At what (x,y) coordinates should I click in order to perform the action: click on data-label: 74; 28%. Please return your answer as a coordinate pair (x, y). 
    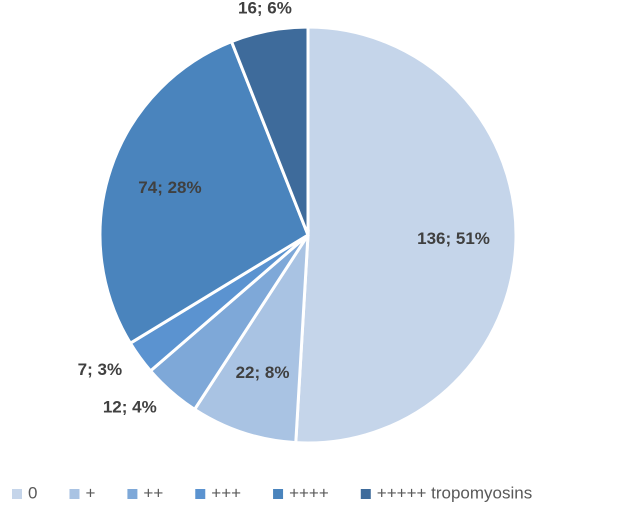
    Looking at the image, I should click on (169, 187).